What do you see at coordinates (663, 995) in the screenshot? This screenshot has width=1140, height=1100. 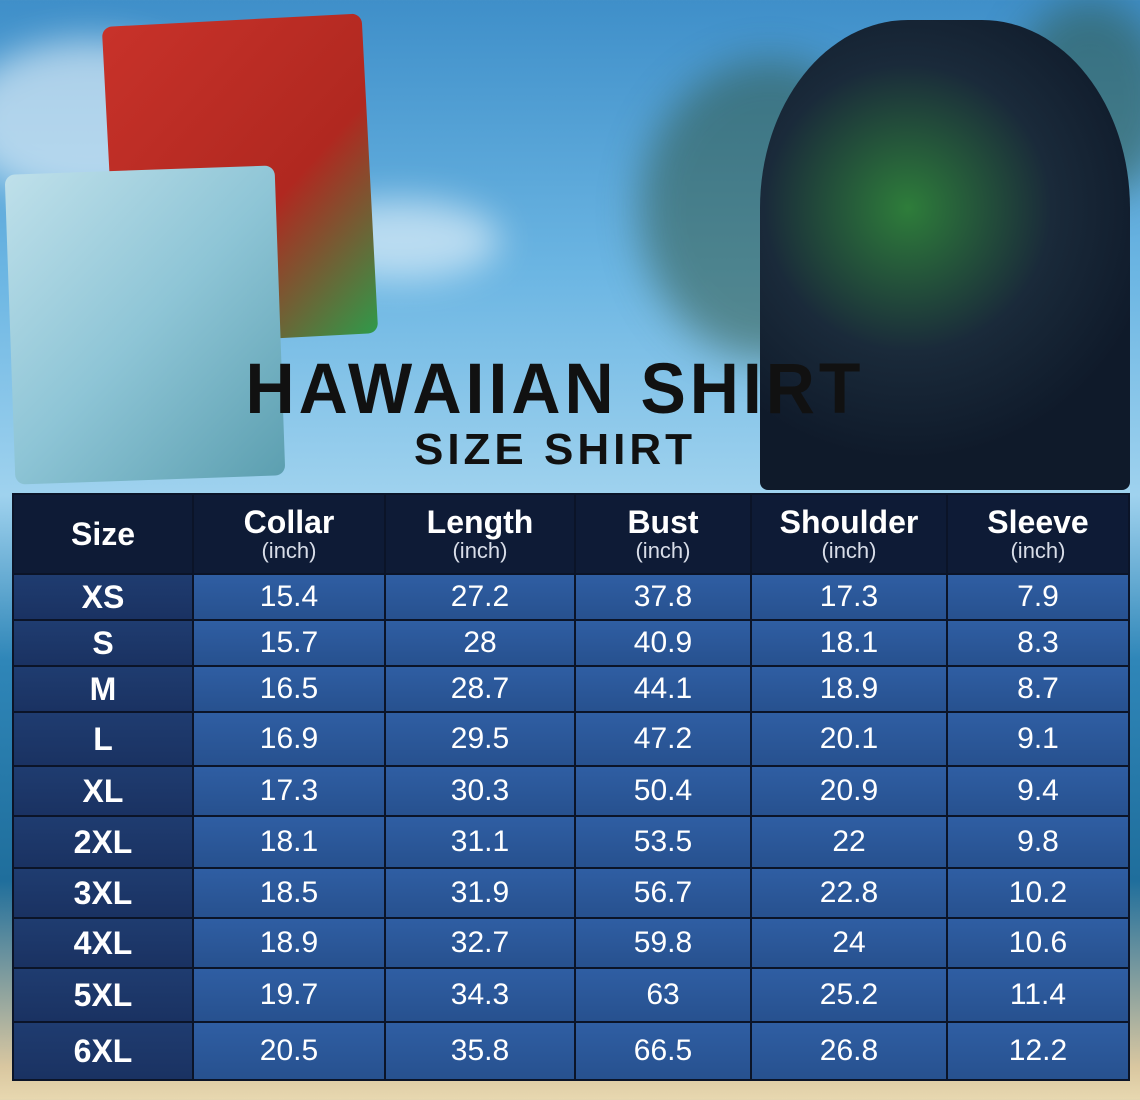 I see `value-cell: 63` at bounding box center [663, 995].